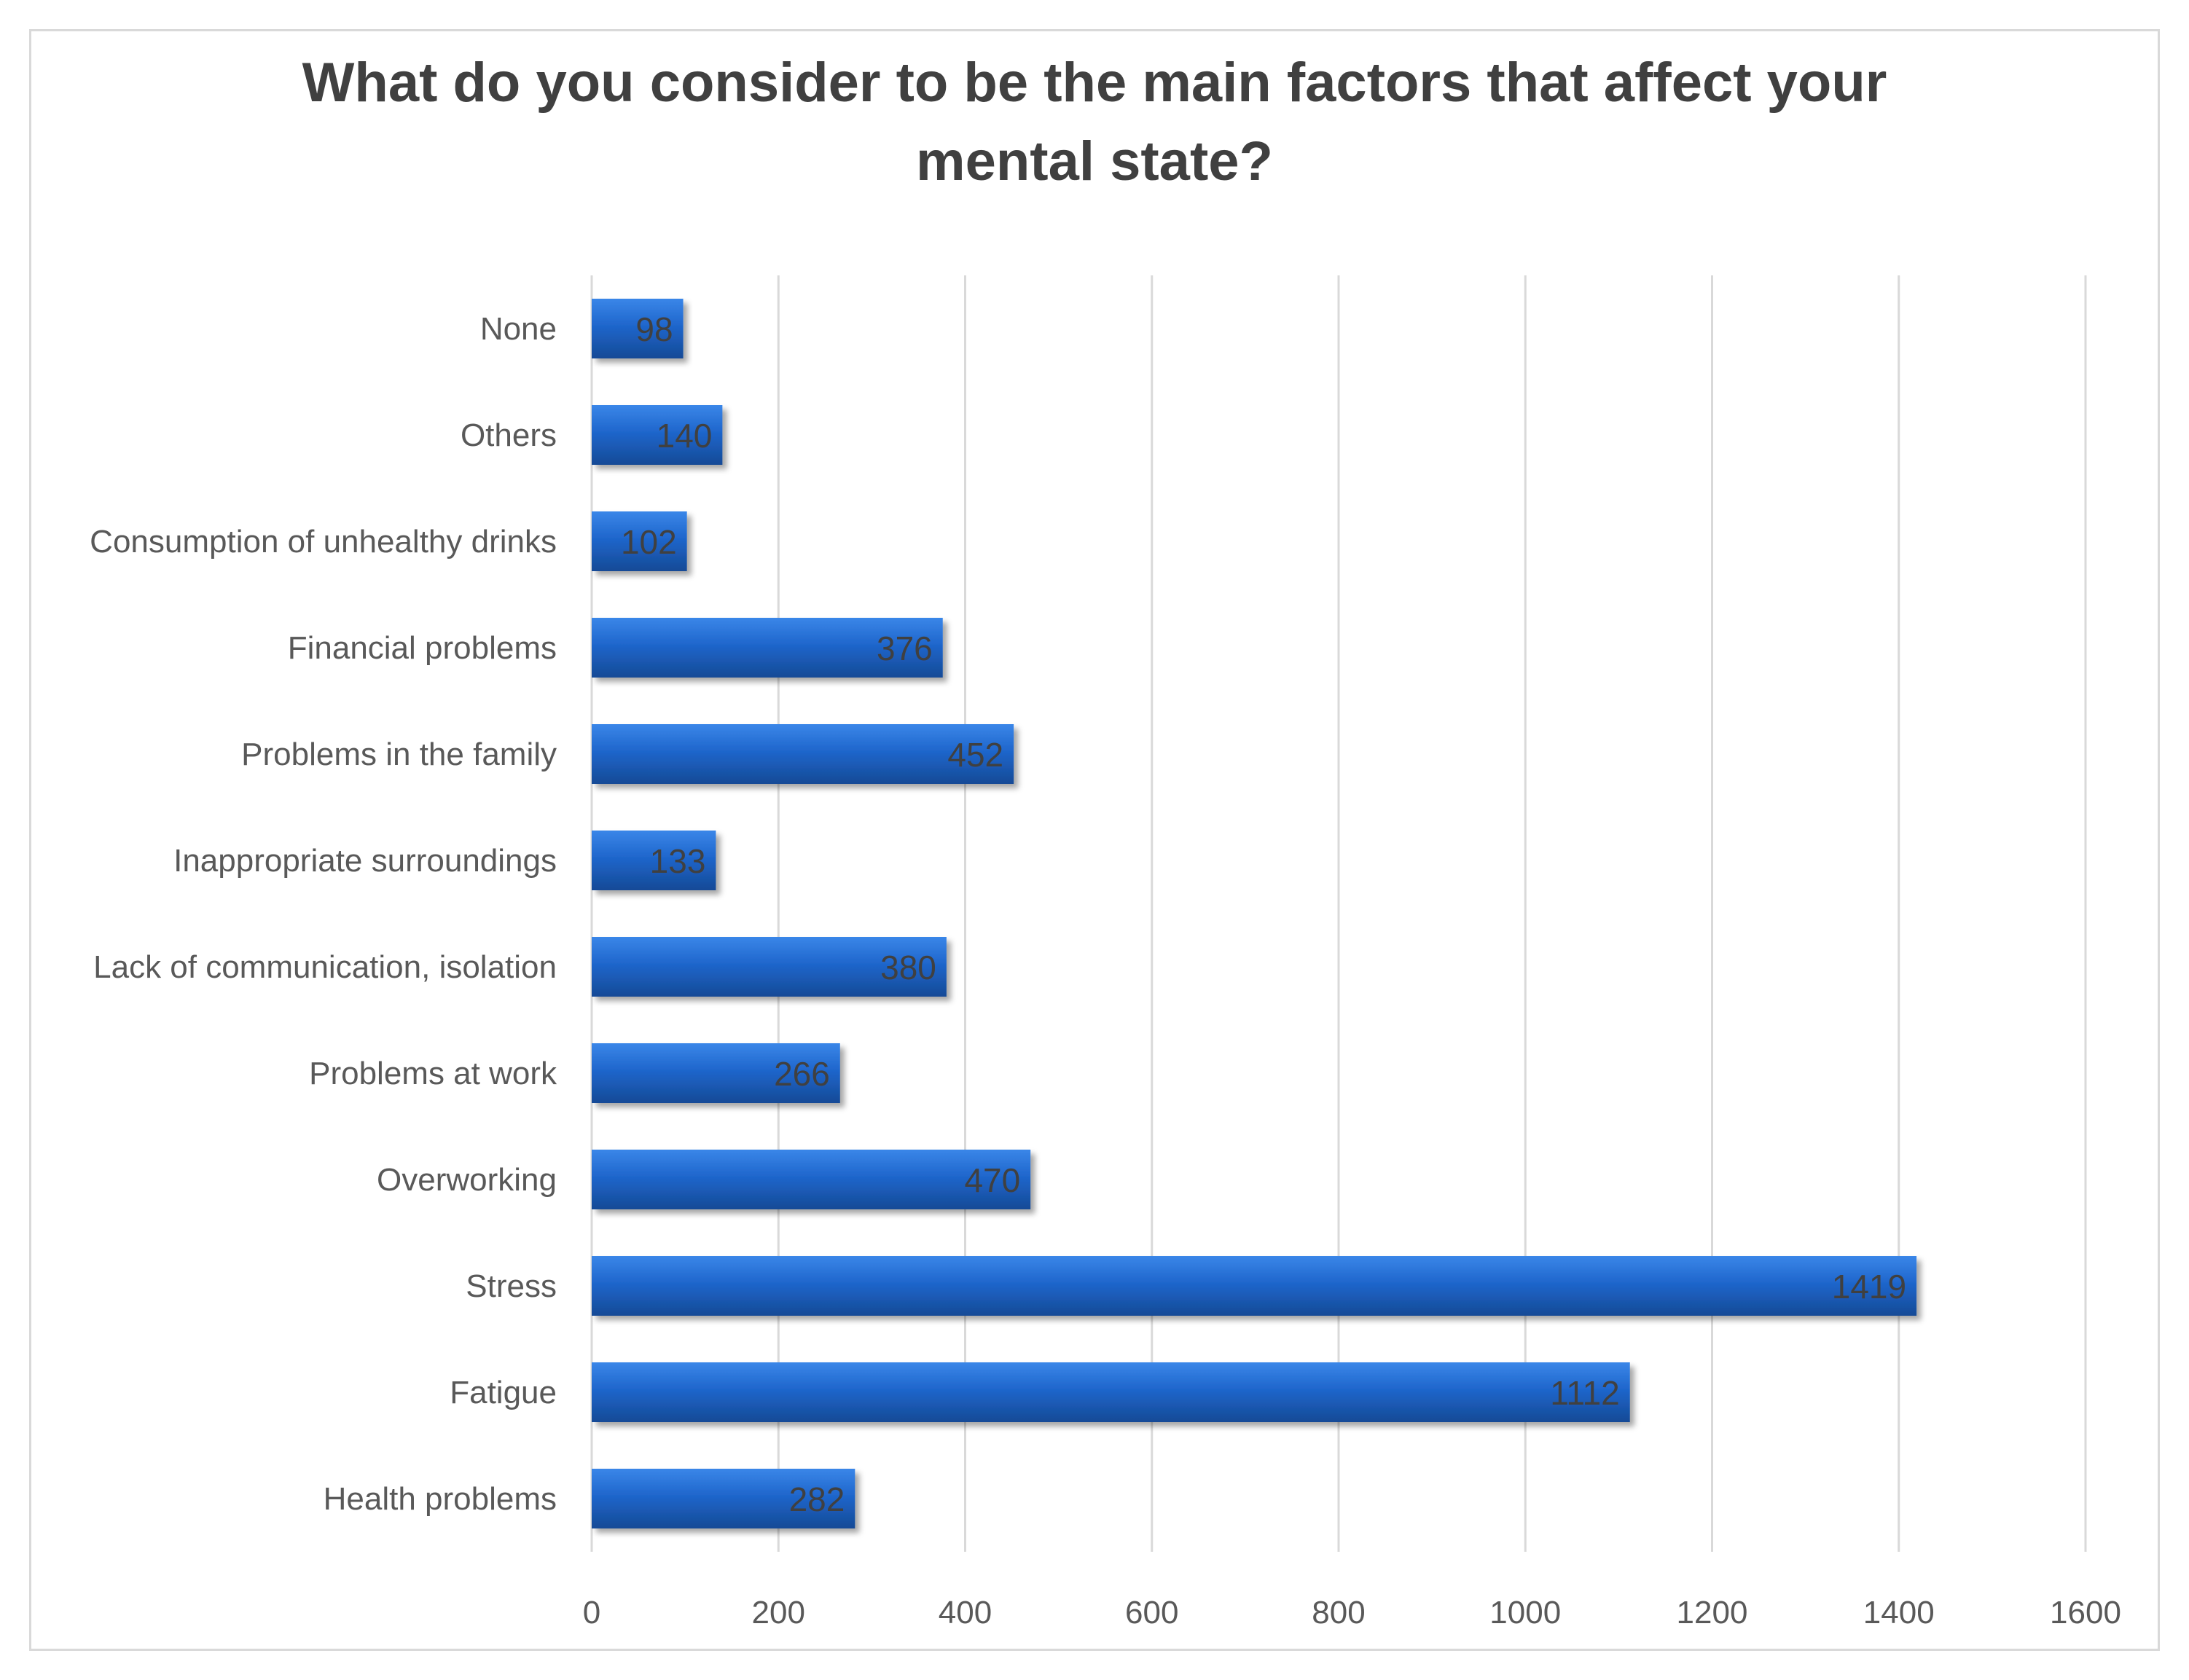 This screenshot has width=2189, height=1680. I want to click on x-tick-label: 800, so click(1338, 1612).